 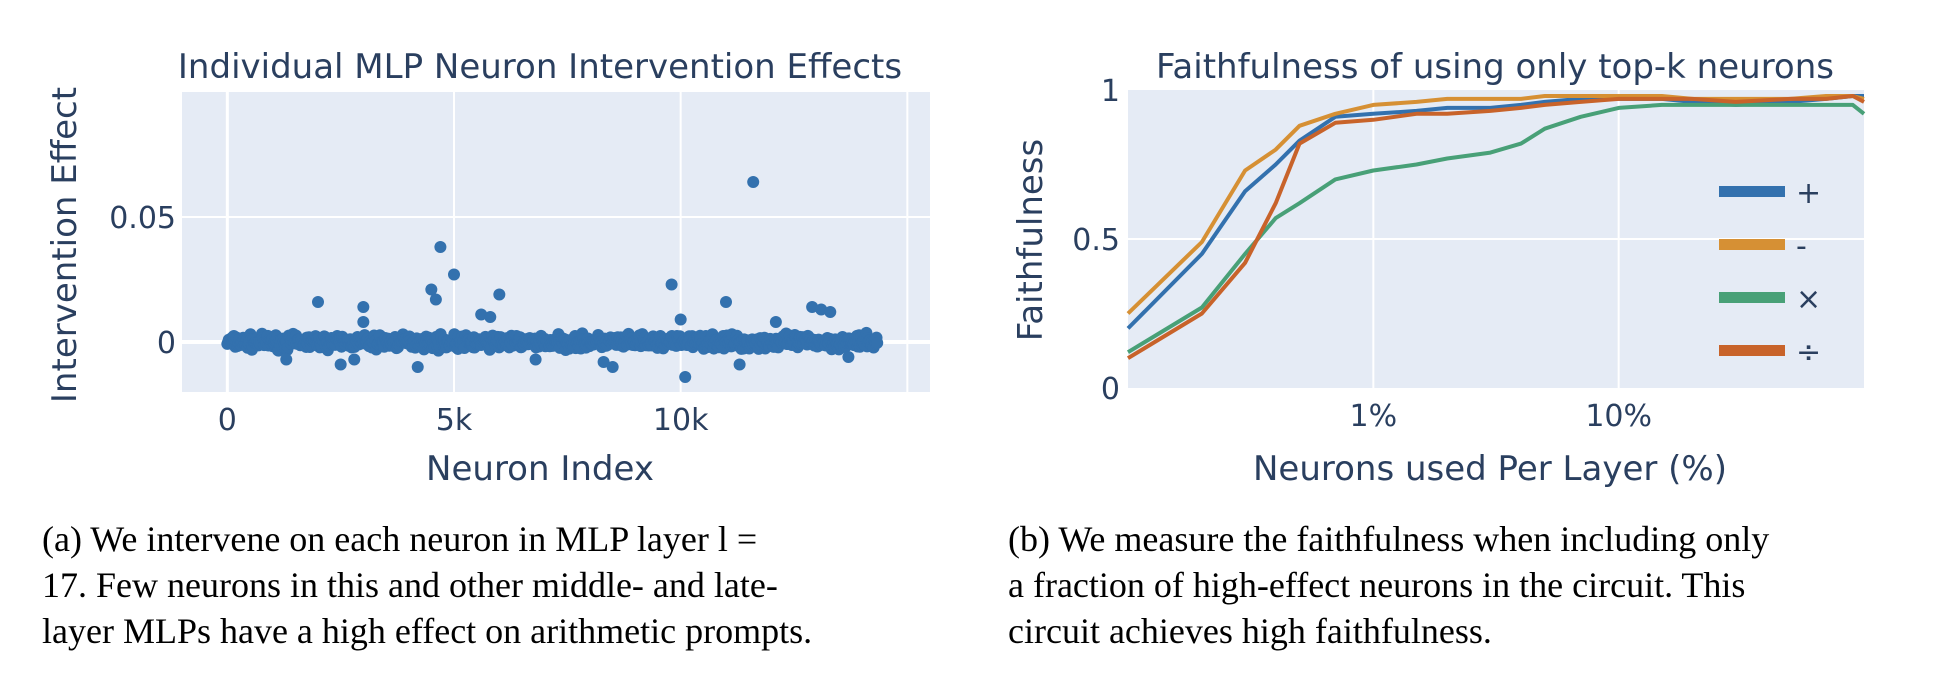 I want to click on y-tick-label: 0.05, so click(x=142, y=218).